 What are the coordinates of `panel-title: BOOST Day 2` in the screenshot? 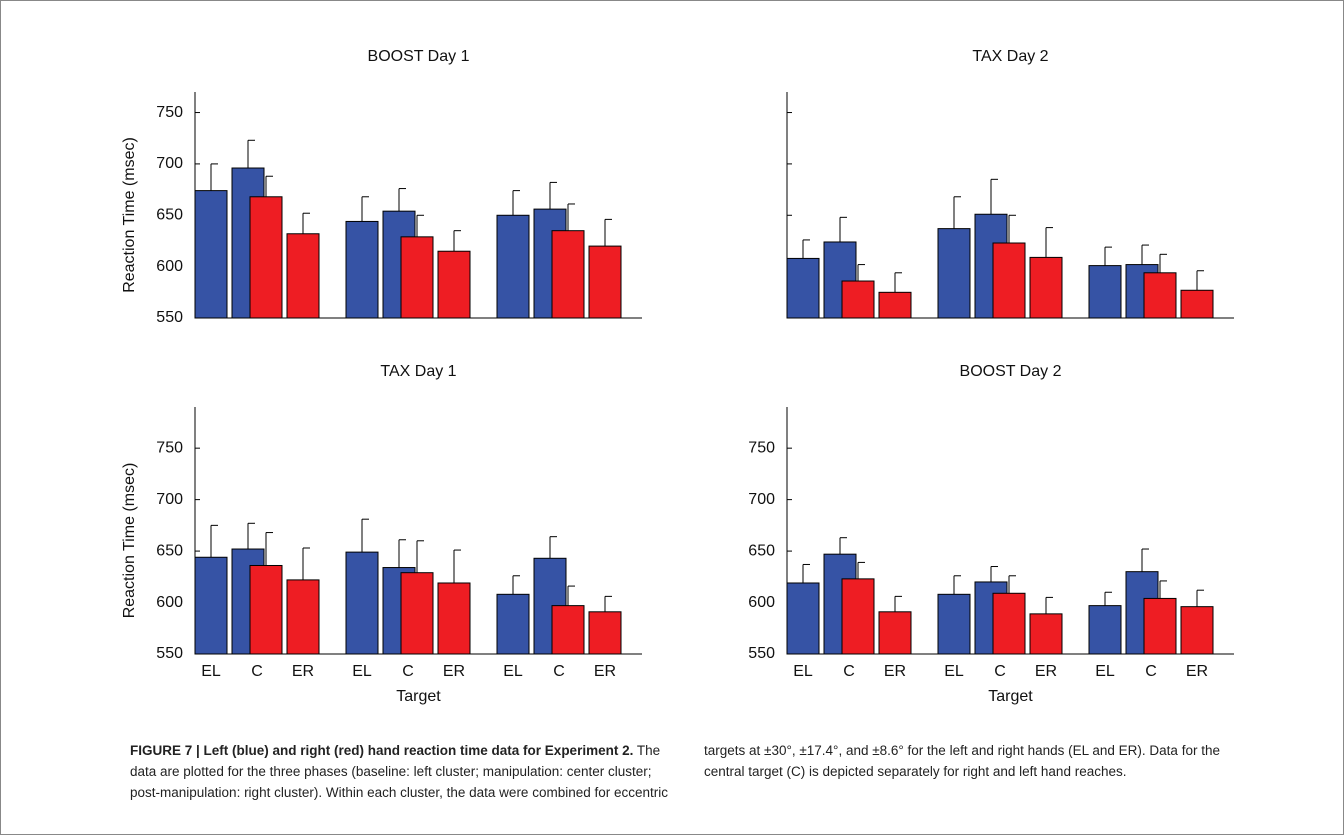 It's located at (1011, 371).